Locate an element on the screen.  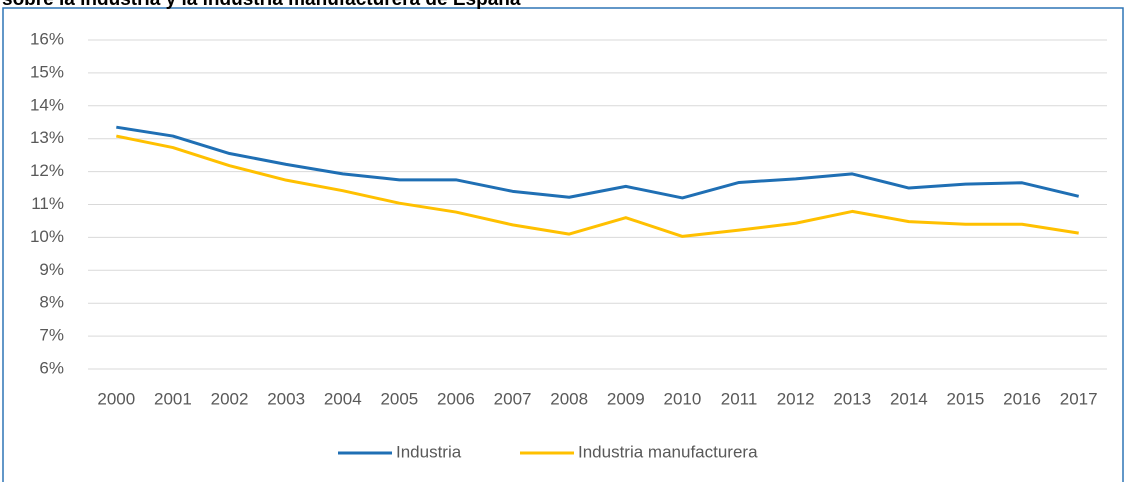
y-tick-label: 6% is located at coordinates (51, 367).